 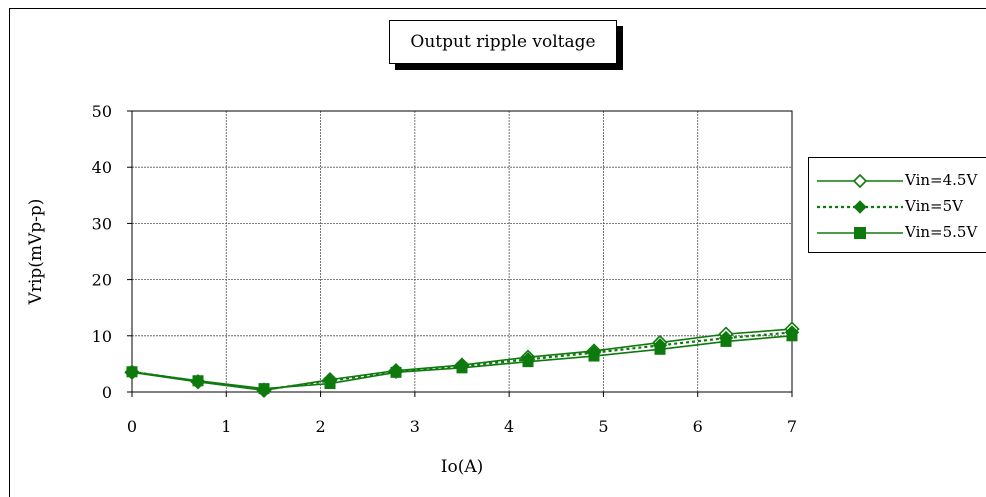 What do you see at coordinates (132, 426) in the screenshot?
I see `x-tick-label: 0` at bounding box center [132, 426].